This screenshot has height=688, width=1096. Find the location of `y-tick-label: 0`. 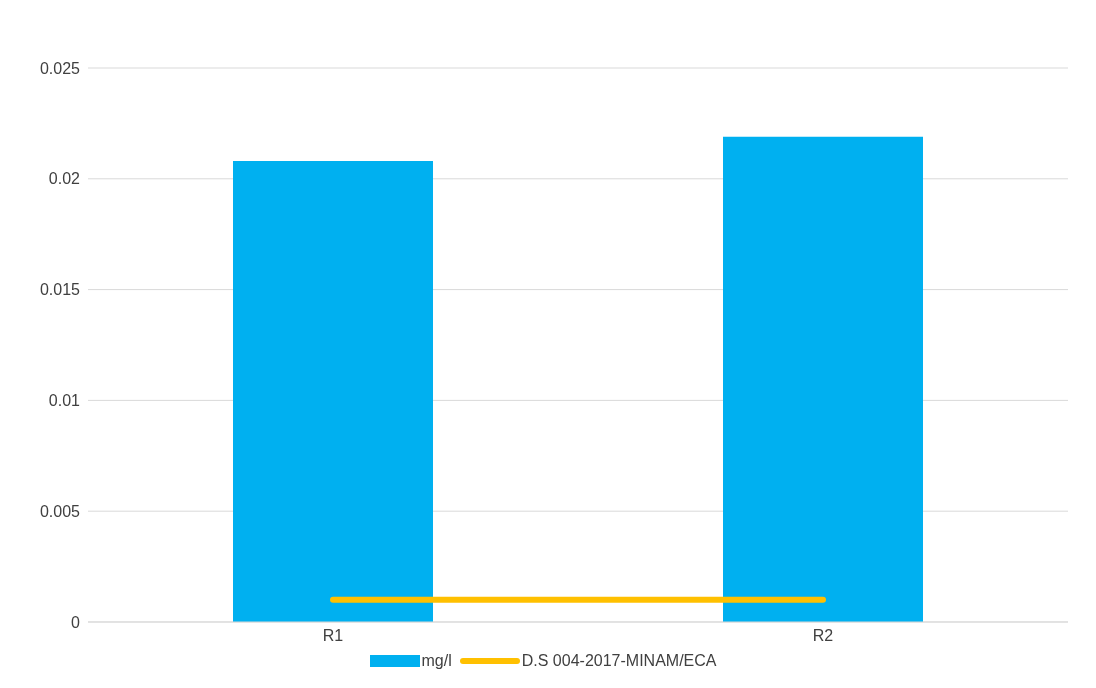

y-tick-label: 0 is located at coordinates (76, 622).